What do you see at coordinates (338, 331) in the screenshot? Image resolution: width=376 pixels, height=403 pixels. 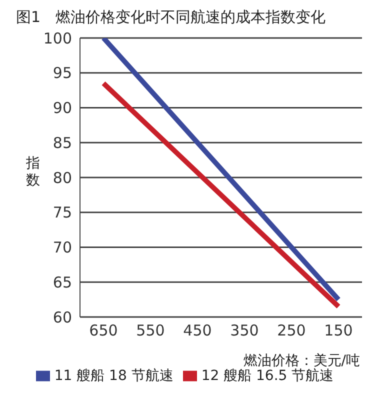 I see `x-tick-label: 150` at bounding box center [338, 331].